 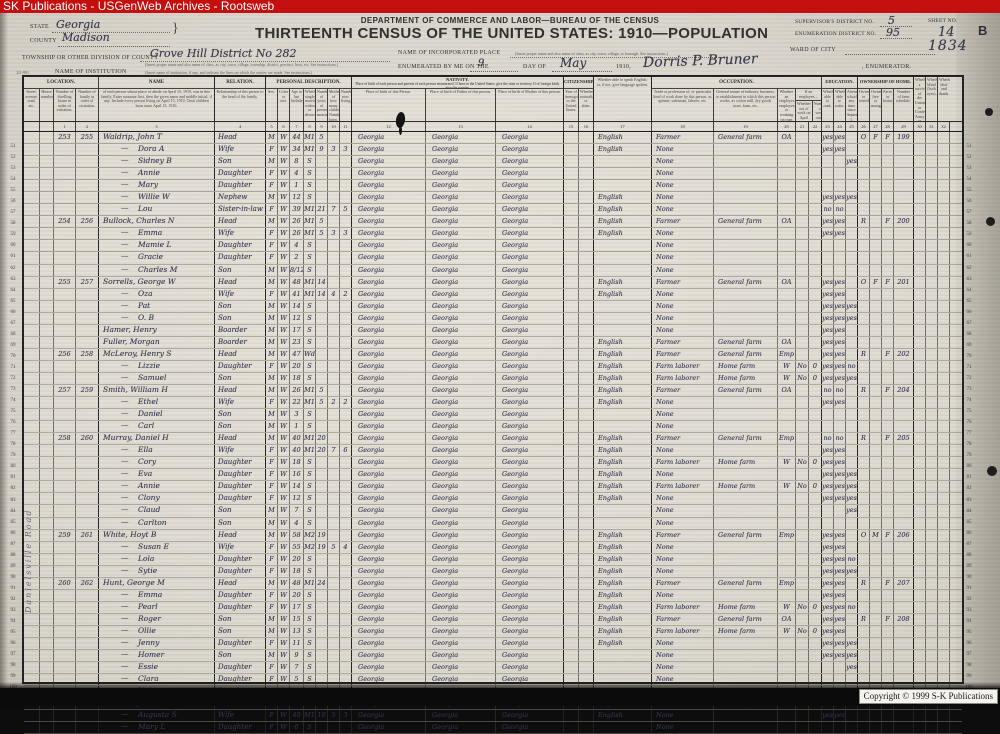 What do you see at coordinates (840, 105) in the screenshot?
I see `col-write: Whether able to write.` at bounding box center [840, 105].